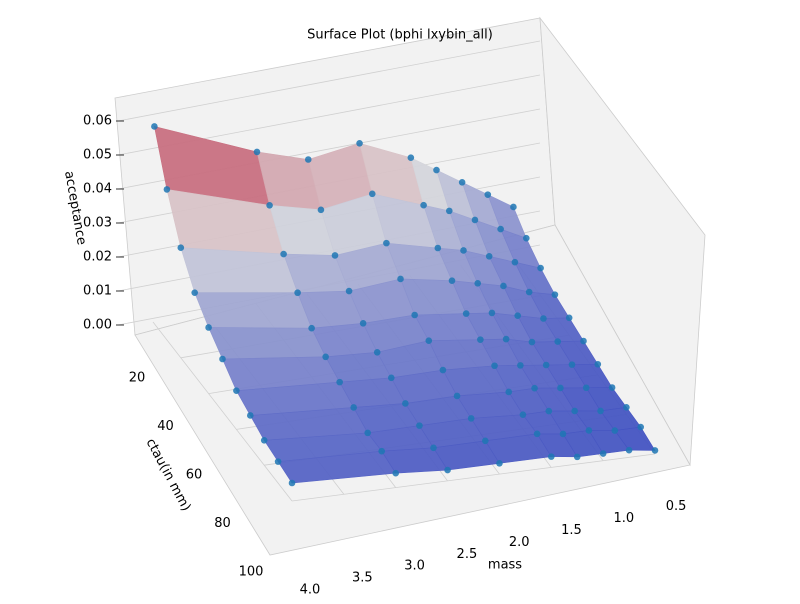  Describe the element at coordinates (571, 530) in the screenshot. I see `x-tick-label: 1.5` at that location.